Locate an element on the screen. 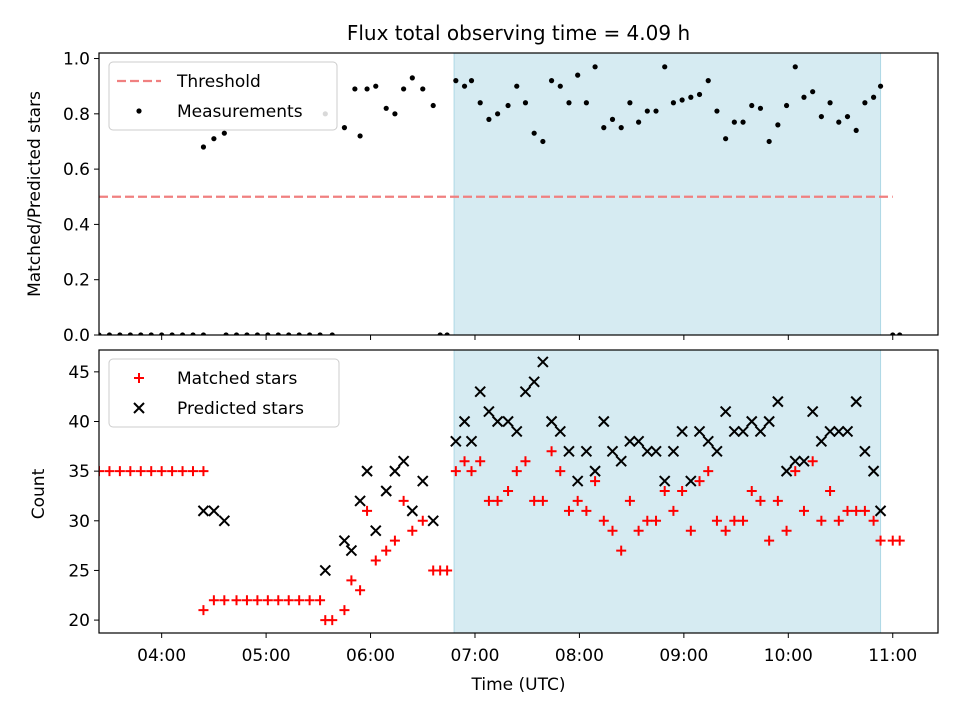 The height and width of the screenshot is (724, 960). x-axis-label: Time (UTC) is located at coordinates (518, 685).